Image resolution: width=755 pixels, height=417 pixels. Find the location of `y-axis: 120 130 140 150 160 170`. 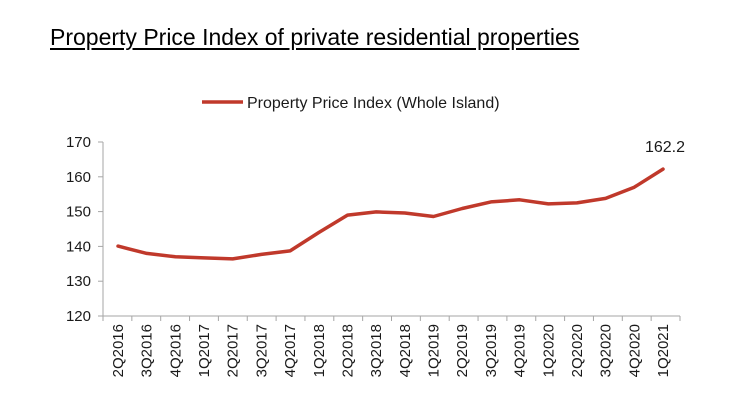

y-axis: 120 130 140 150 160 170 is located at coordinates (85, 229).